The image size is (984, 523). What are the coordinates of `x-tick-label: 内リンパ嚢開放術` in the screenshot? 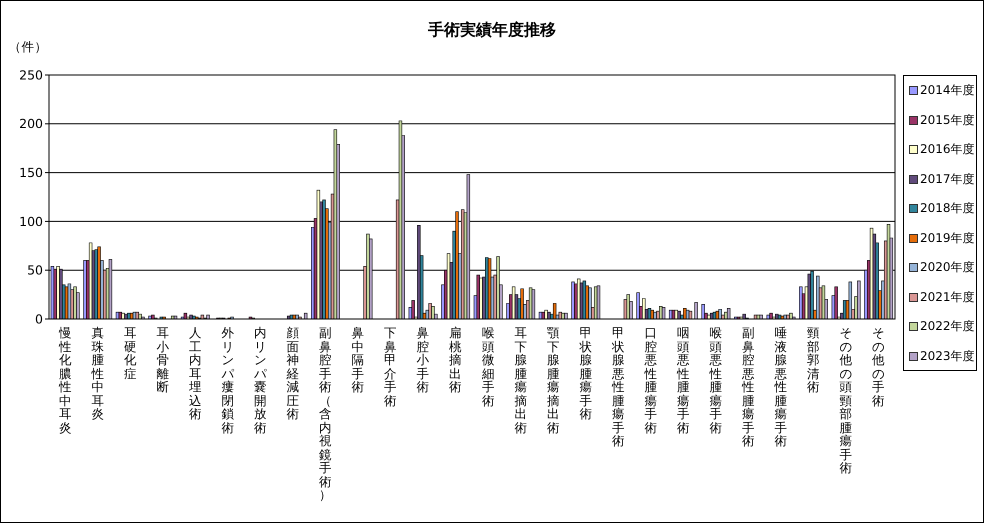 It's located at (261, 379).